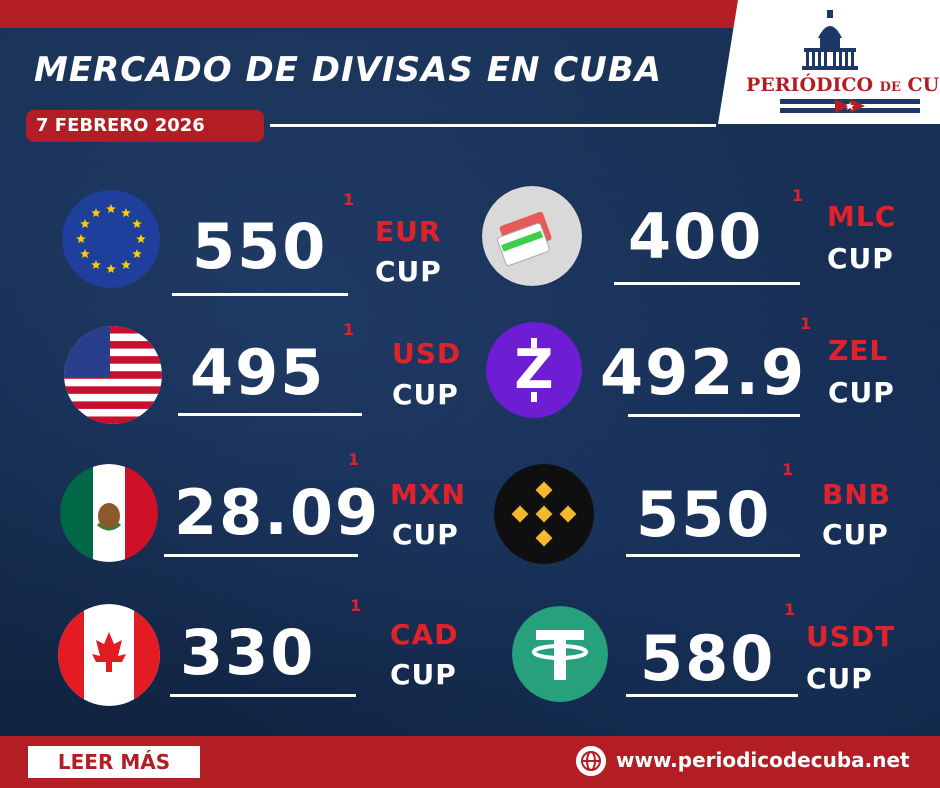 The height and width of the screenshot is (788, 940). What do you see at coordinates (424, 634) in the screenshot?
I see `currency-code-cad: CAD` at bounding box center [424, 634].